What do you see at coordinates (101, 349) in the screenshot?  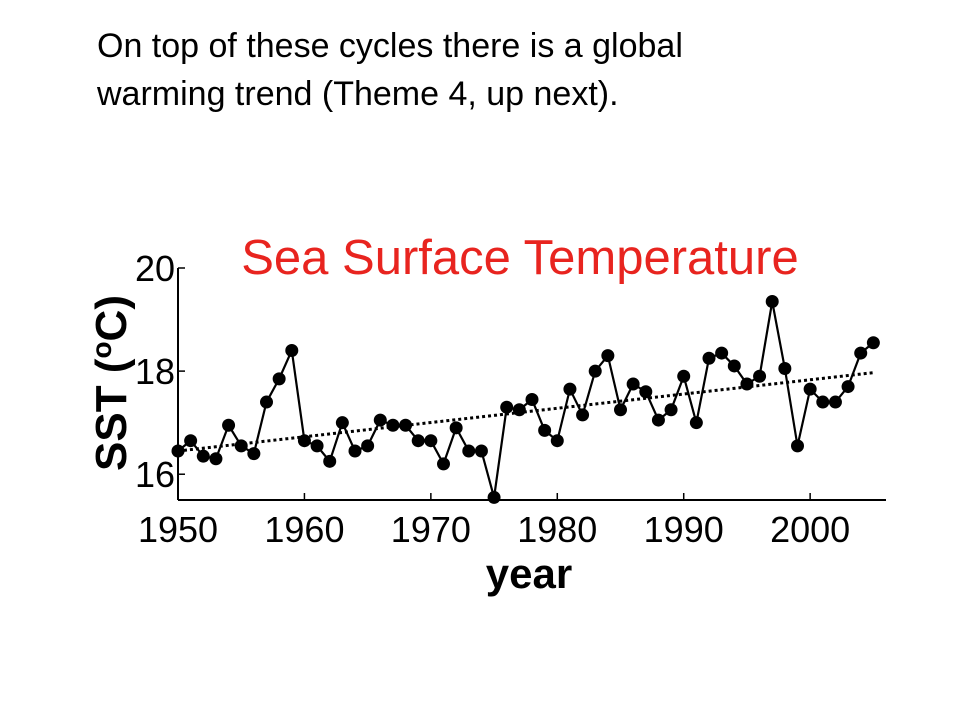 I see `y-axis-label-superscript: o` at bounding box center [101, 349].